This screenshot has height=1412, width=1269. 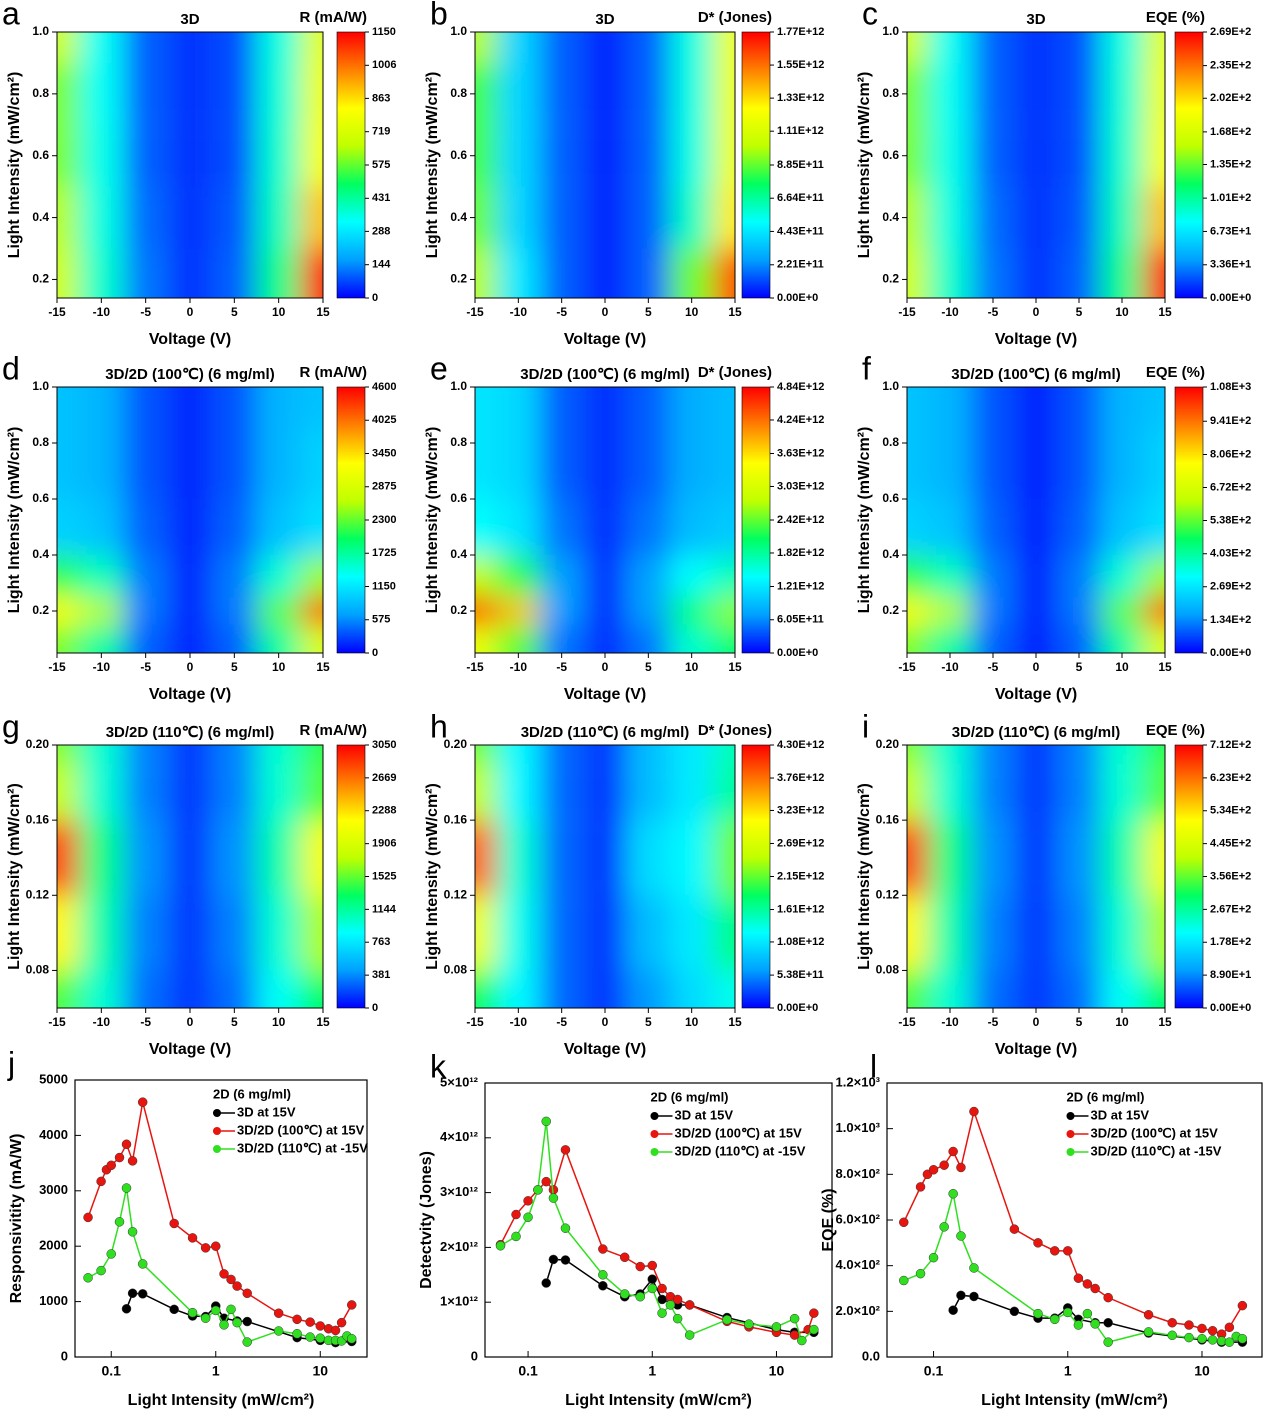 I want to click on colorbar-tick-label: 2.42E+12, so click(x=800, y=520).